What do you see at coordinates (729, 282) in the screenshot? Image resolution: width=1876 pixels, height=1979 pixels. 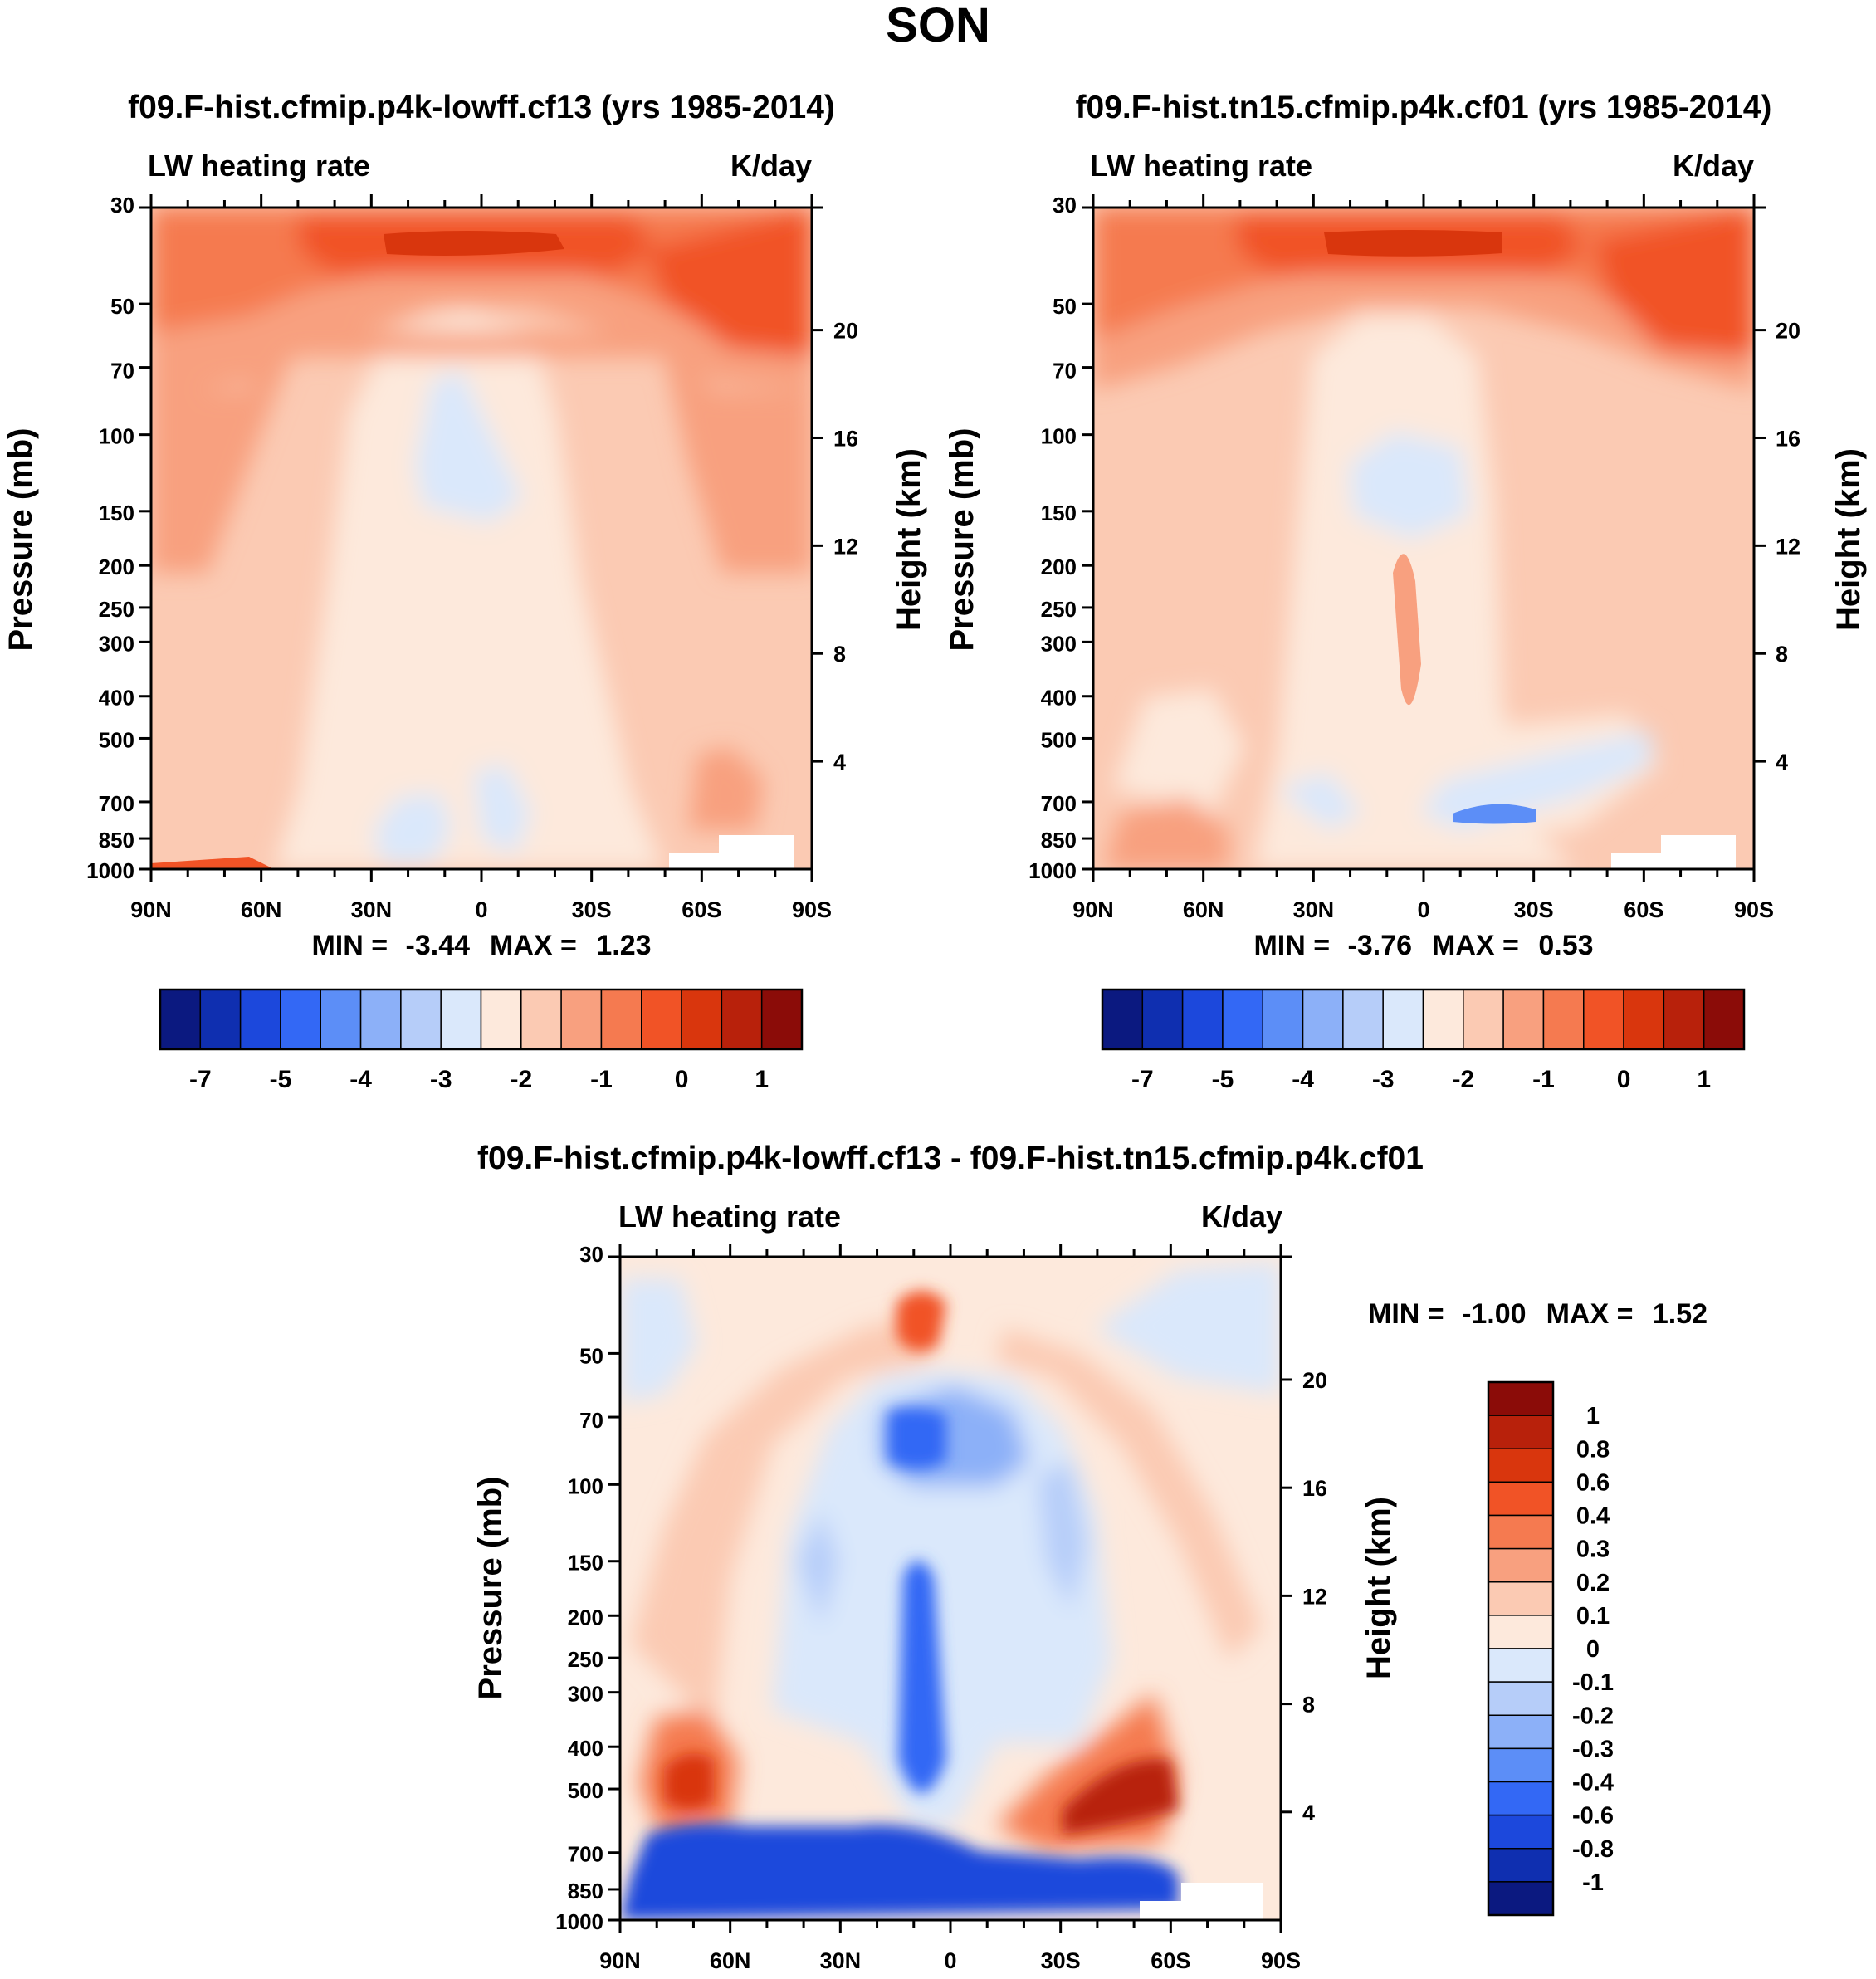 I see `panel-1-strat-south-red` at bounding box center [729, 282].